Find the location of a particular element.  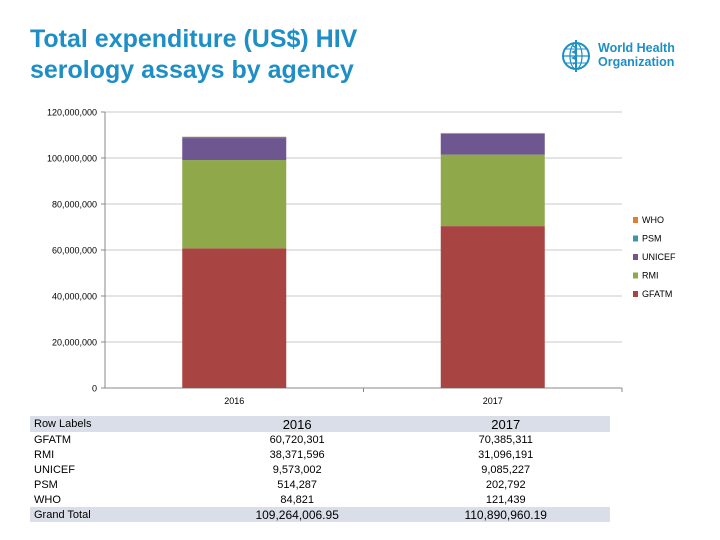

legend-swatch-psm is located at coordinates (635, 238).